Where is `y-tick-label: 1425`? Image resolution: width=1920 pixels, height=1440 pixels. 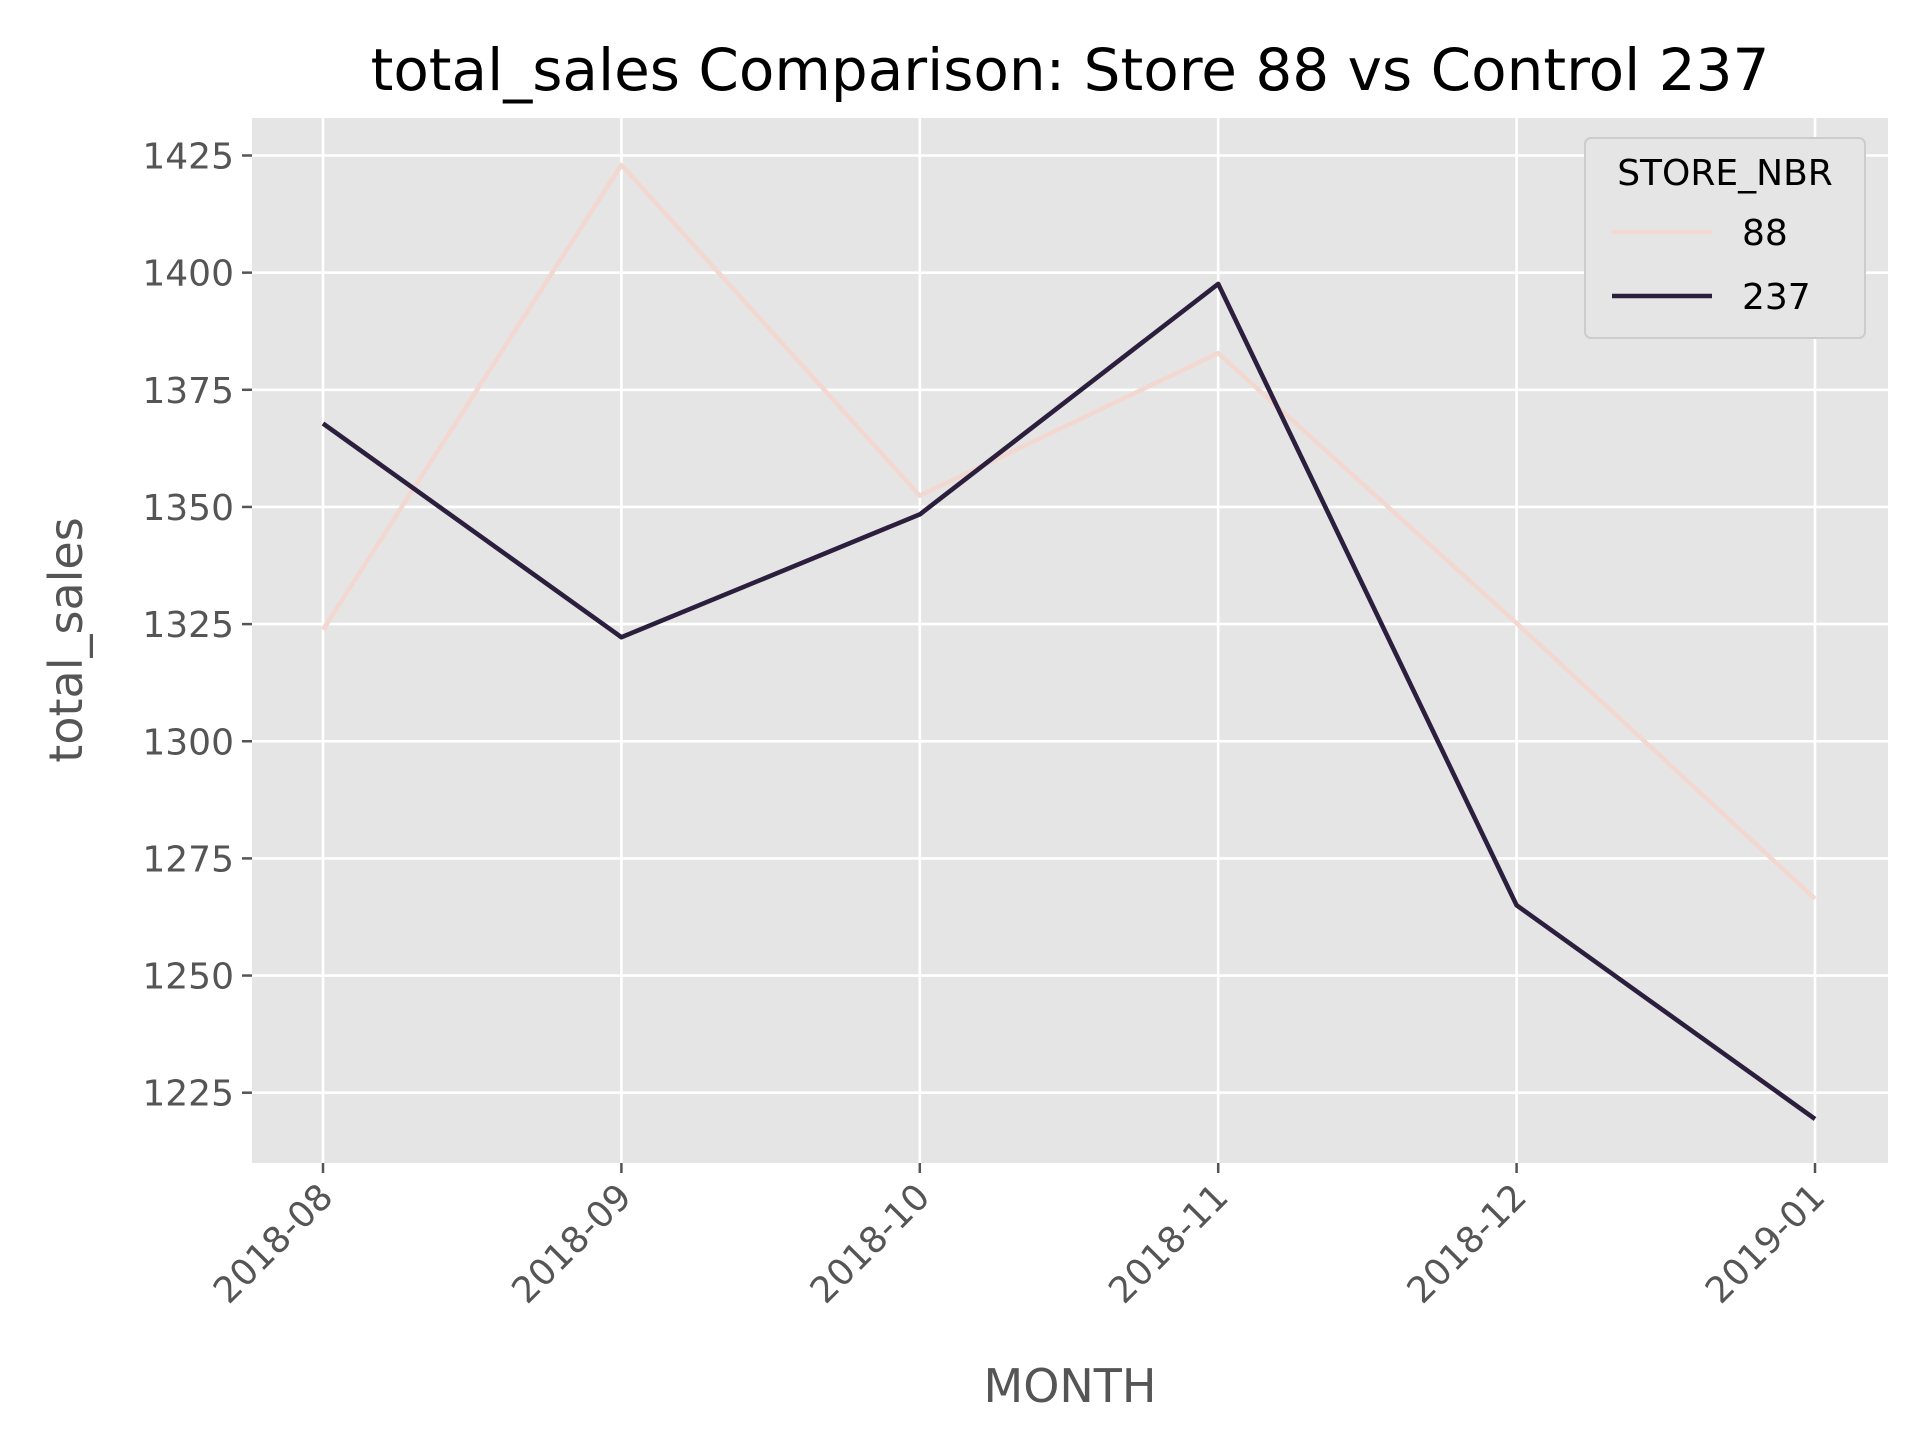 y-tick-label: 1425 is located at coordinates (188, 156).